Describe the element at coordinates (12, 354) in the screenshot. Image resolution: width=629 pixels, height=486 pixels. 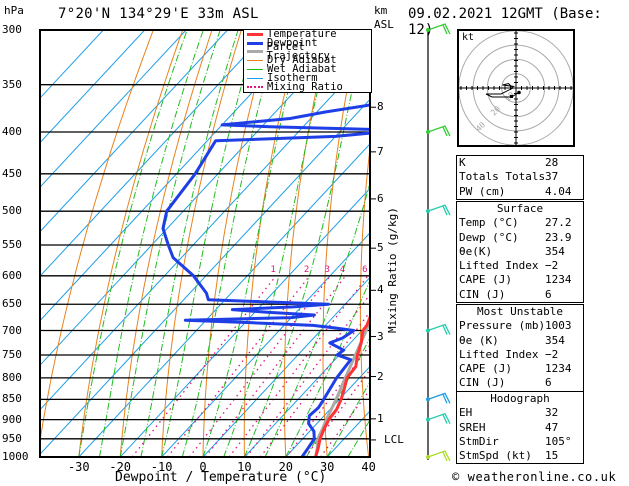
I see `pressure-tick-label: 750` at that location.